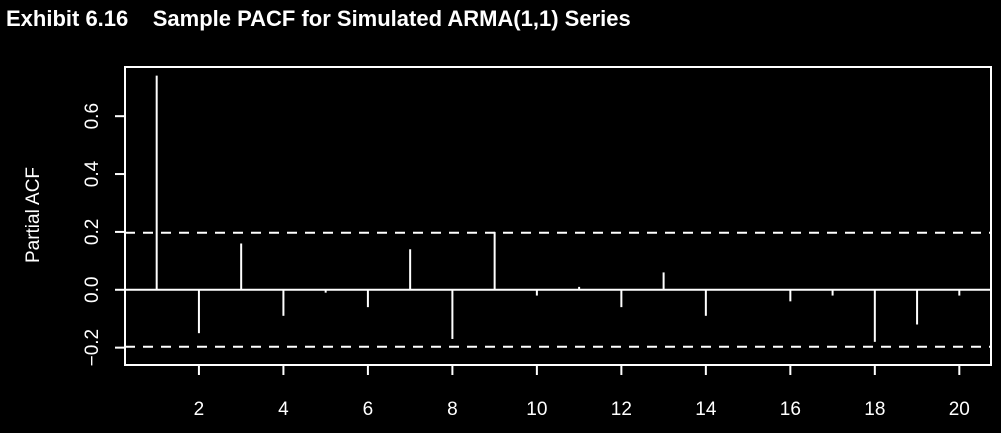 The image size is (1001, 433). I want to click on x-tick-label-14: 14, so click(706, 409).